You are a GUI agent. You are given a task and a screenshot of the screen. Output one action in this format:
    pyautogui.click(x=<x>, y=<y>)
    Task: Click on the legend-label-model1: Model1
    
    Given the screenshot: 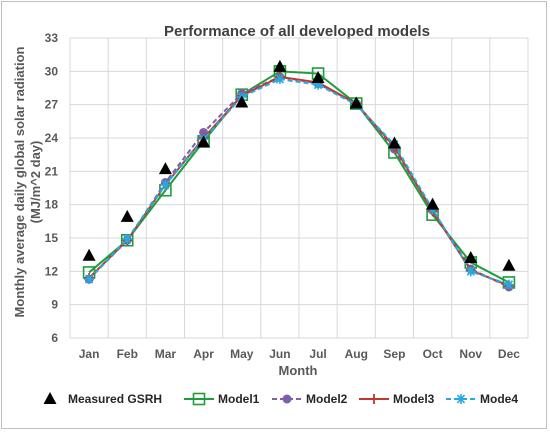 What is the action you would take?
    pyautogui.click(x=239, y=399)
    